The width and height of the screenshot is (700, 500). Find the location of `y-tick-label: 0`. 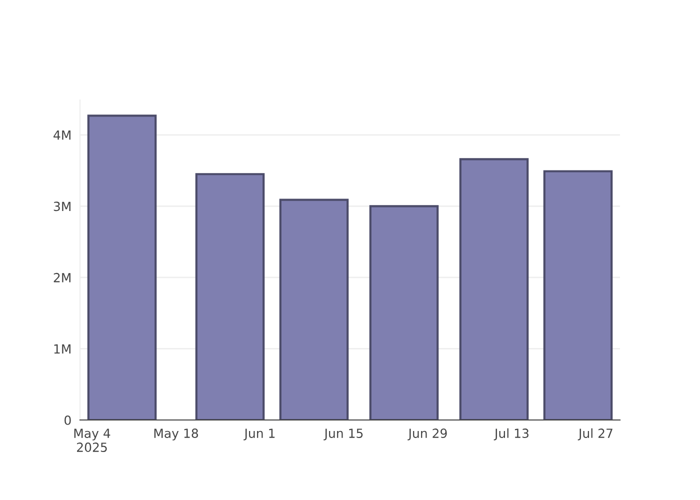

y-tick-label: 0 is located at coordinates (67, 420).